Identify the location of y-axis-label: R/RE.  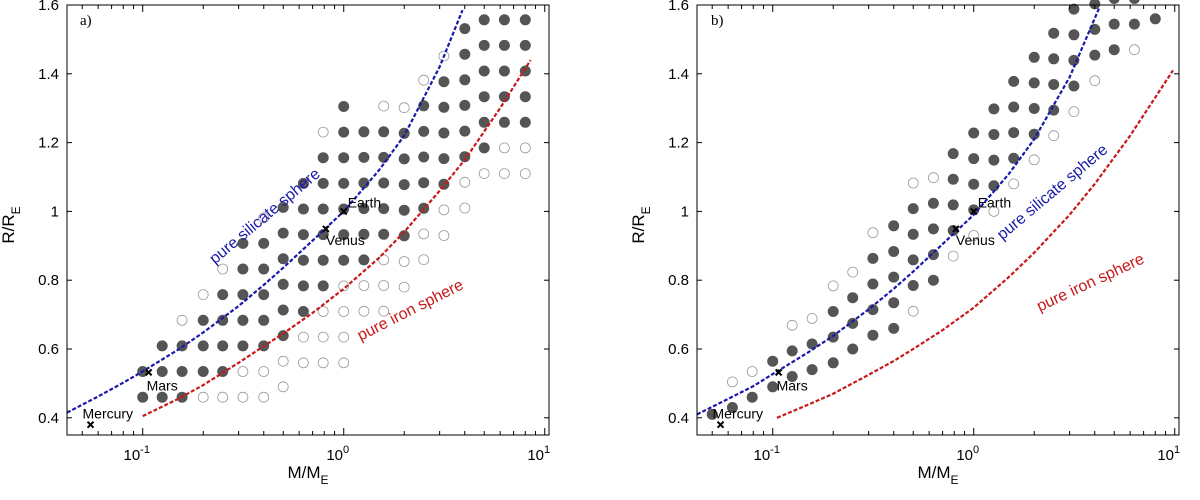
(11, 224).